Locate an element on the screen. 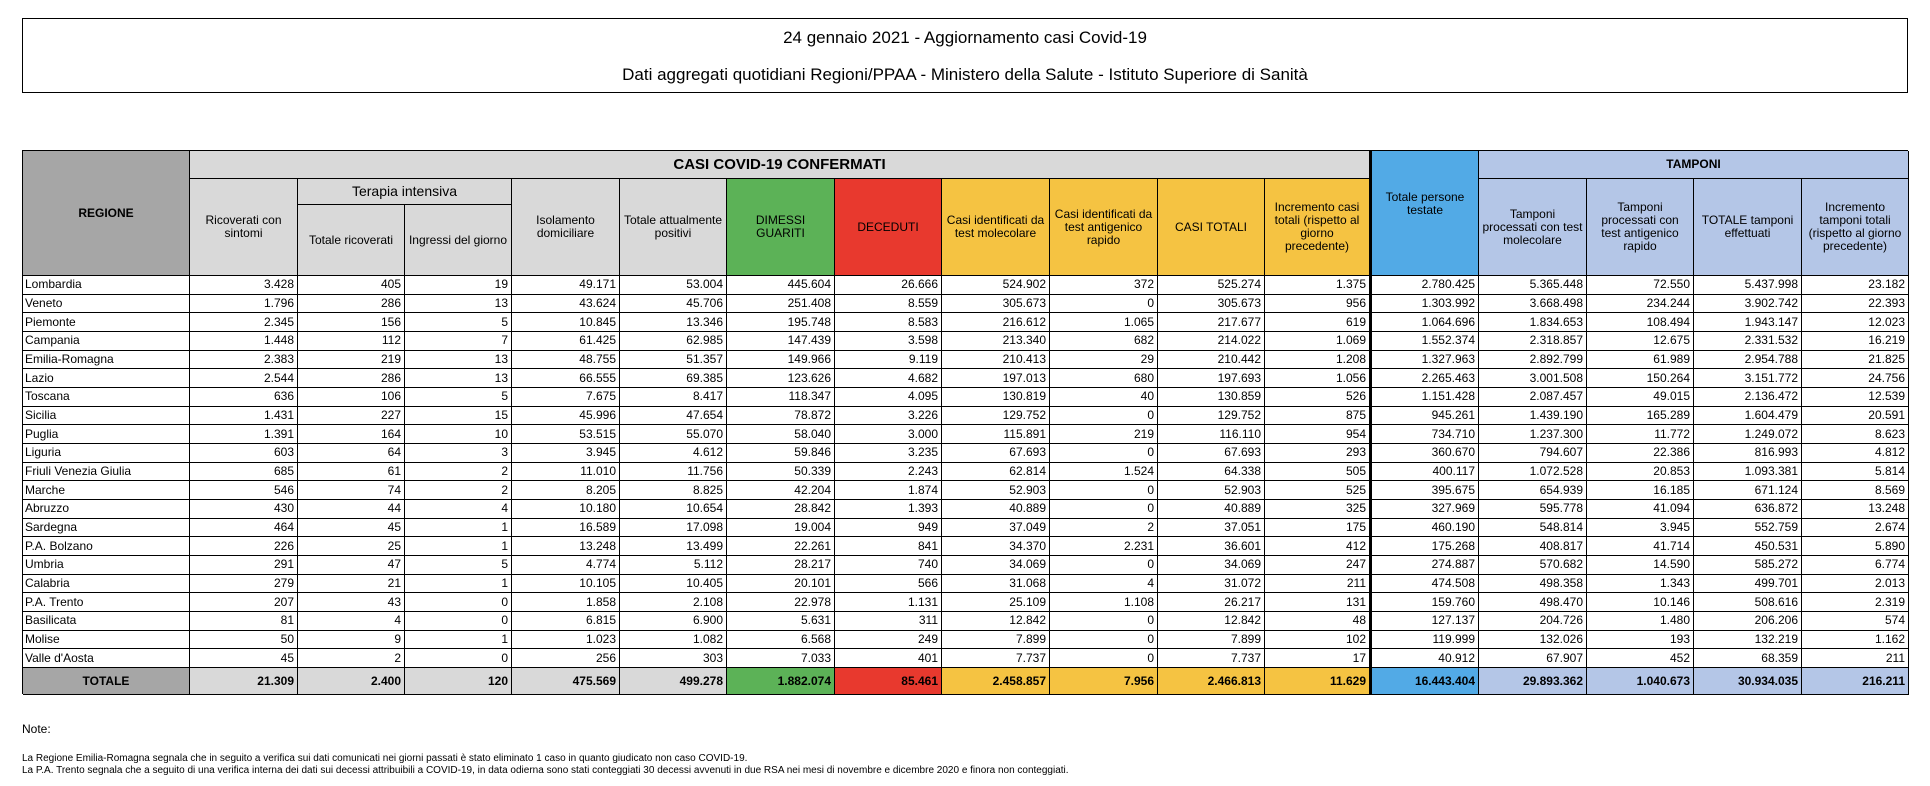 The image size is (1930, 786). table-cell: 22.386 is located at coordinates (1640, 453).